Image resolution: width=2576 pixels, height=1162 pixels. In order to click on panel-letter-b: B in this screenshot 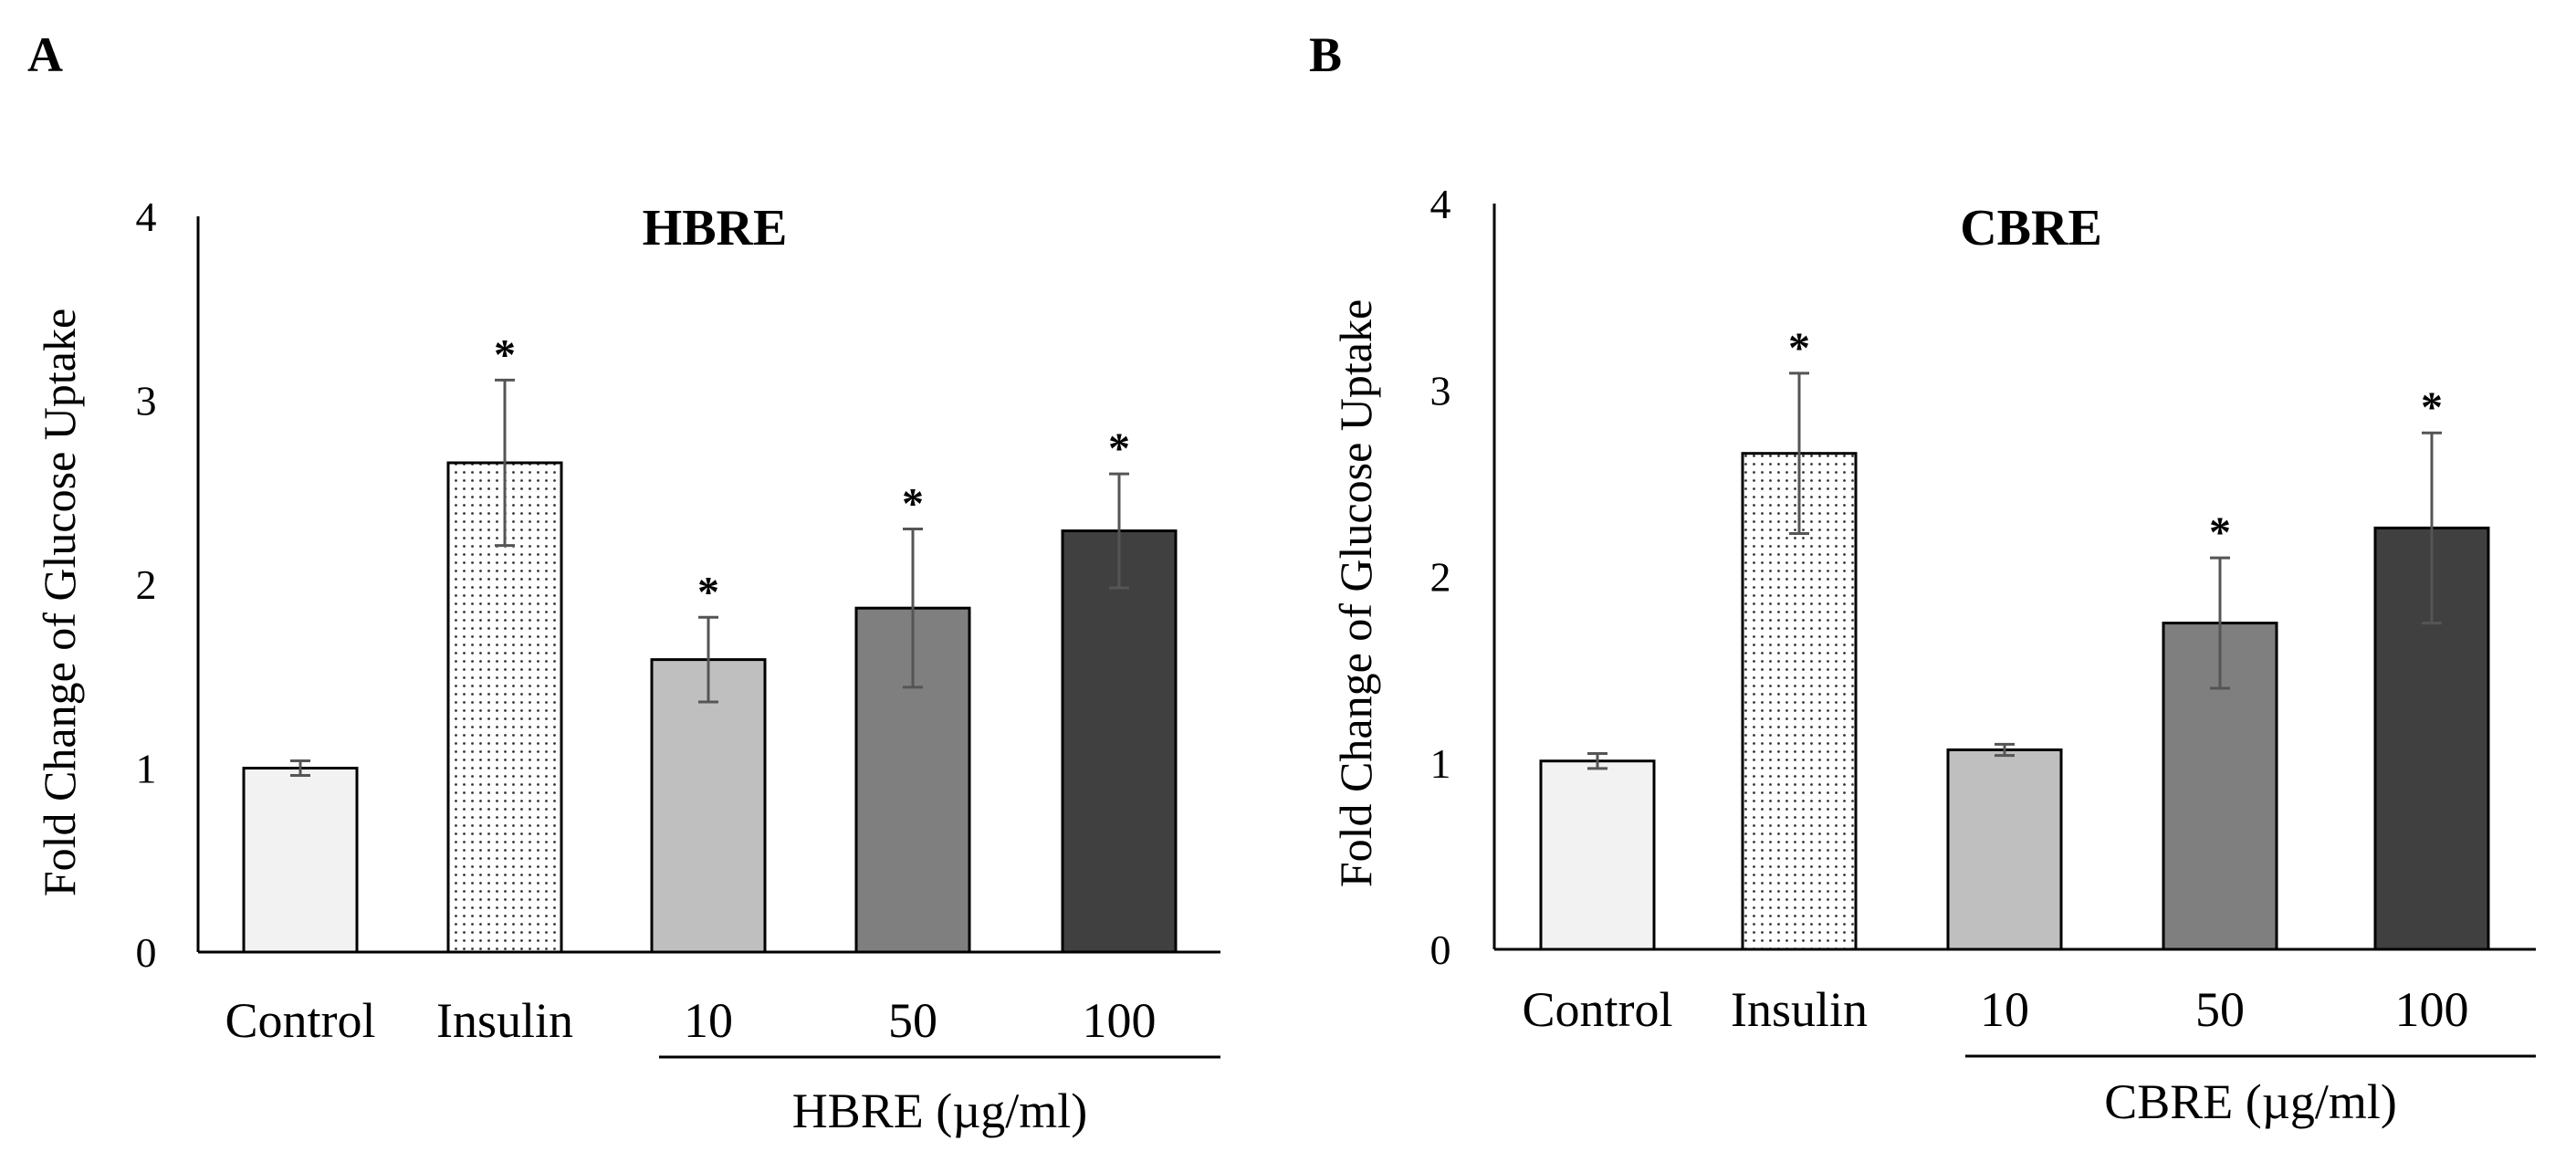, I will do `click(1326, 55)`.